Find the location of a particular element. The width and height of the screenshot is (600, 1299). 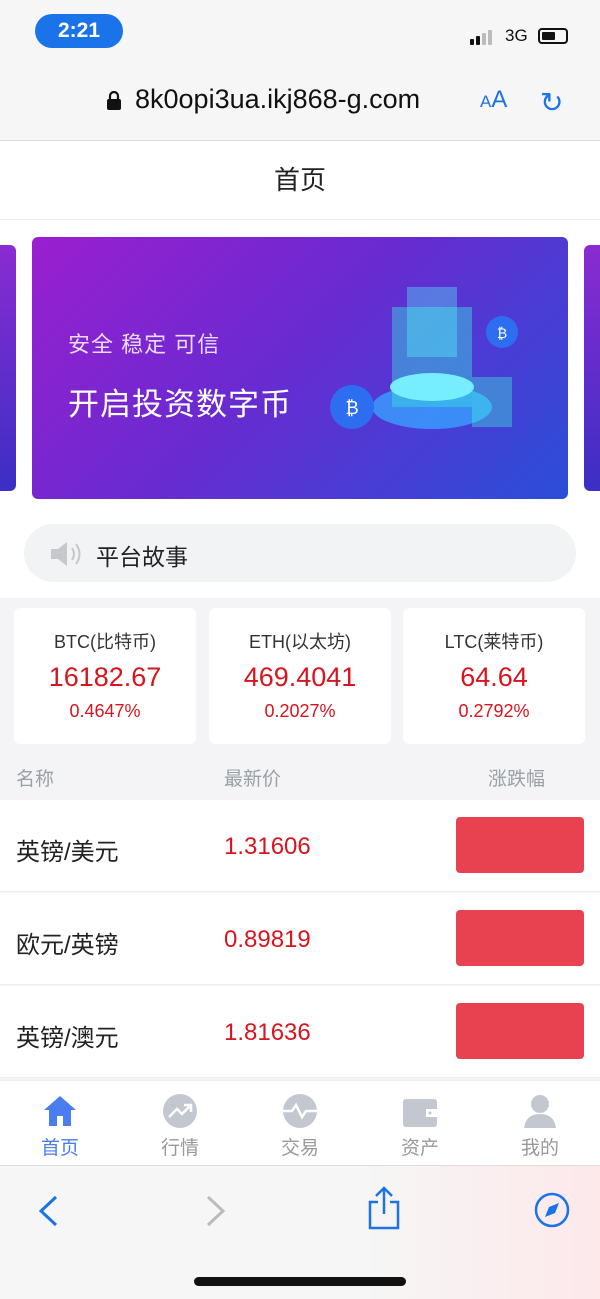

banner-subtitle: 安全 稳定 可信 is located at coordinates (144, 344).